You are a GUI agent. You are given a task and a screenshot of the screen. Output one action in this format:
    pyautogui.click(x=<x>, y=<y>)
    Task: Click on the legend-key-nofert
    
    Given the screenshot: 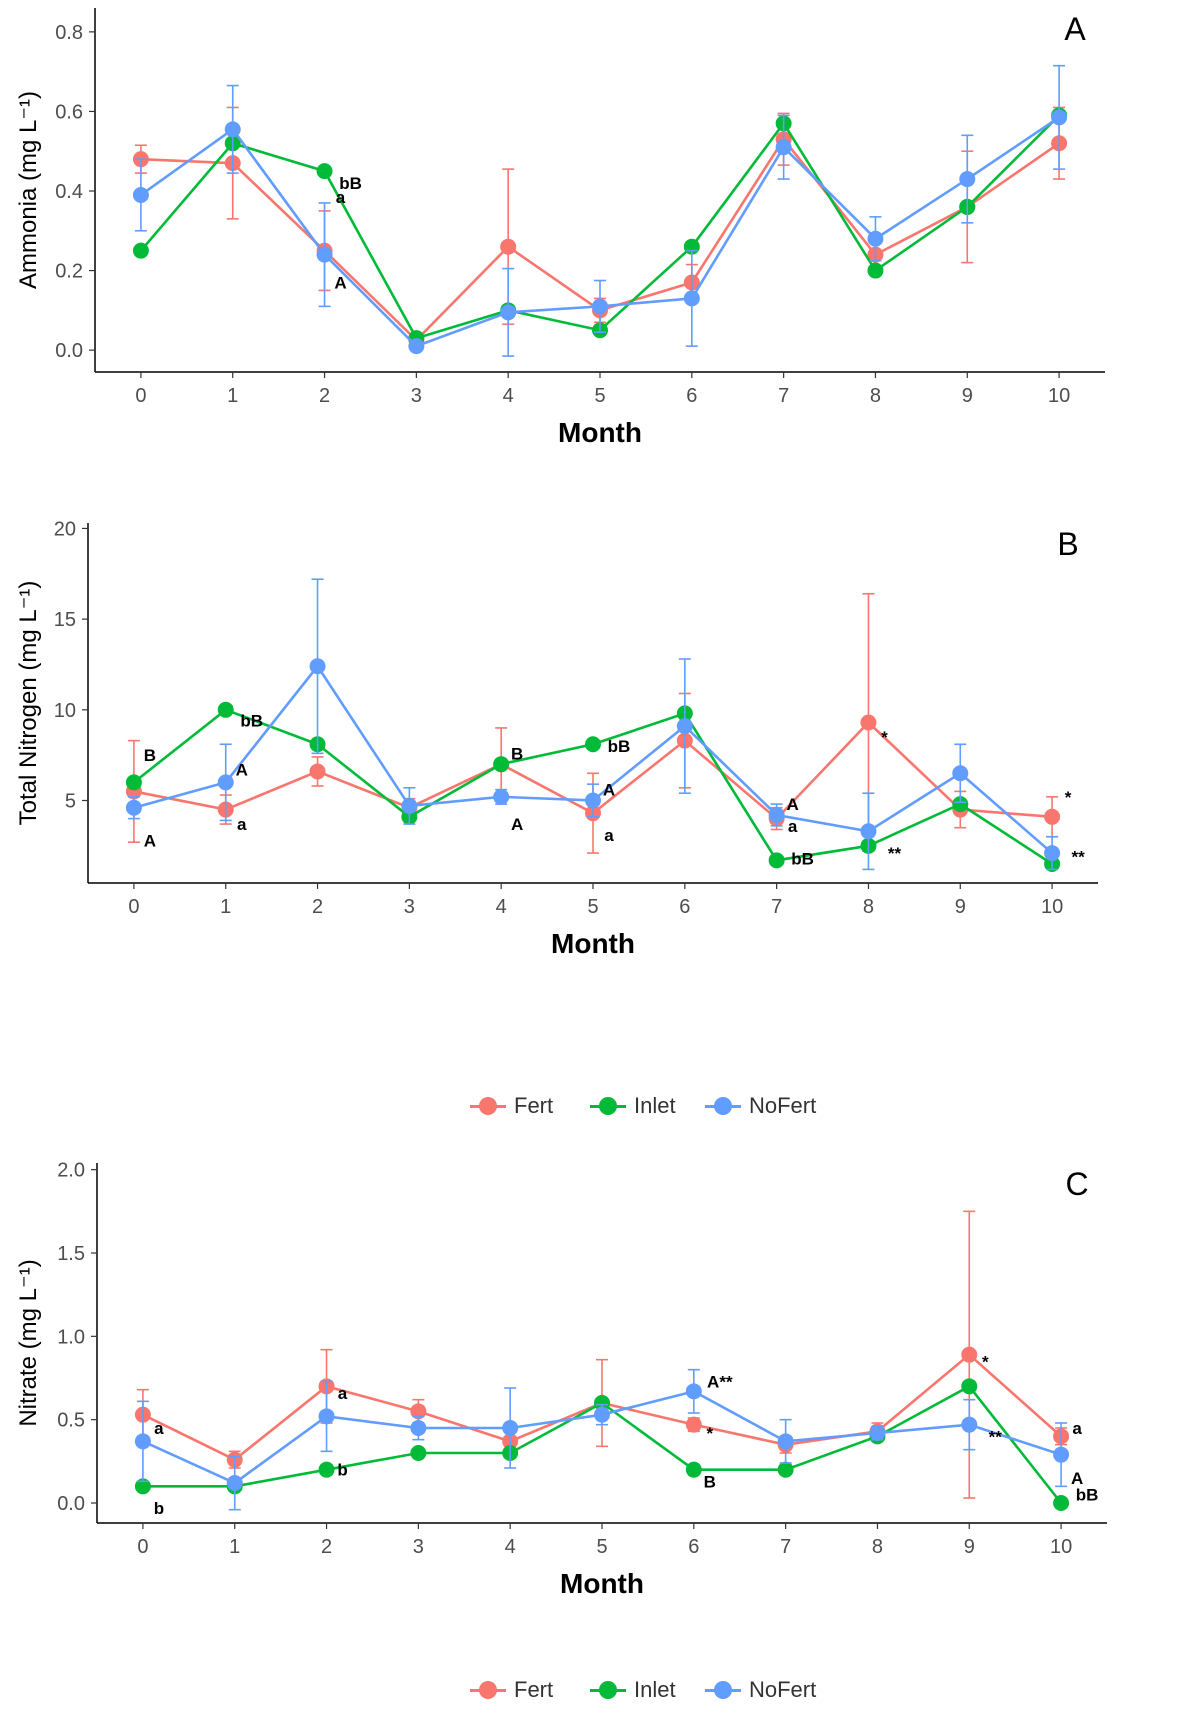 What is the action you would take?
    pyautogui.click(x=723, y=1690)
    